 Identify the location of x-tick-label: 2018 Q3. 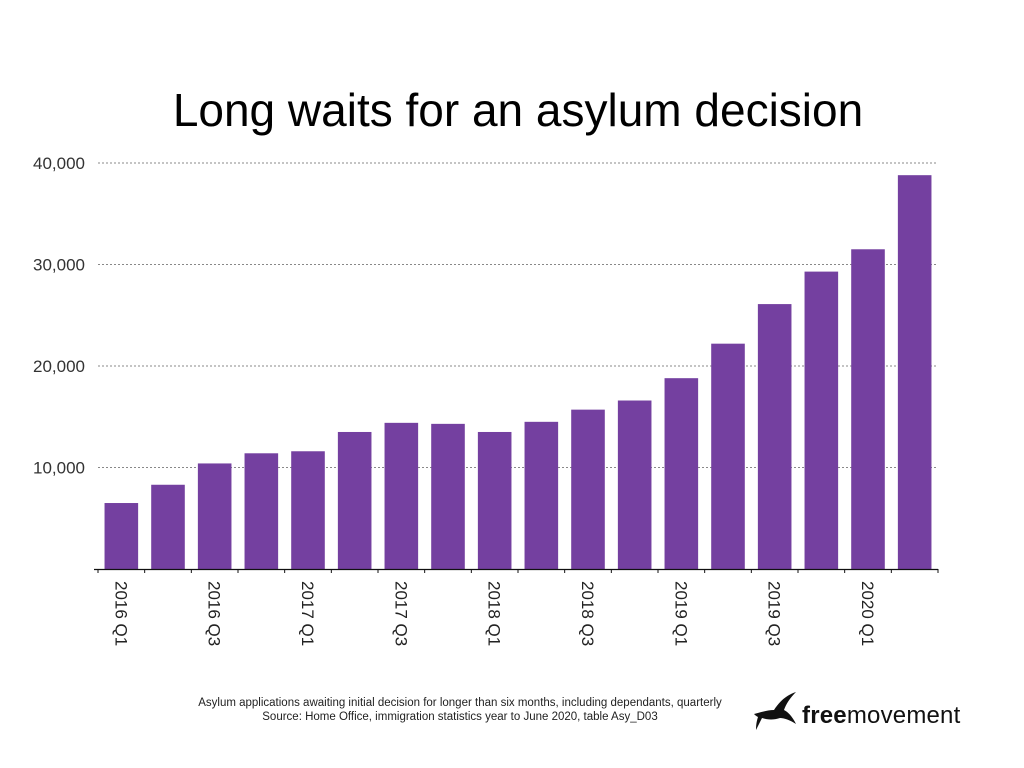
(587, 613).